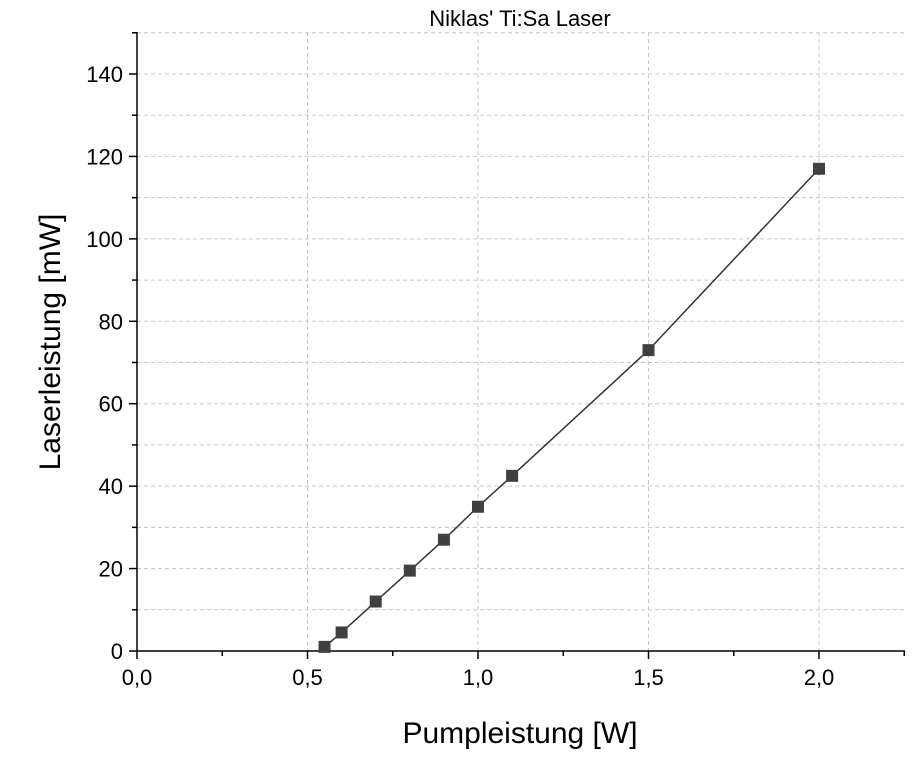  Describe the element at coordinates (104, 156) in the screenshot. I see `y-tick-label: 120` at that location.